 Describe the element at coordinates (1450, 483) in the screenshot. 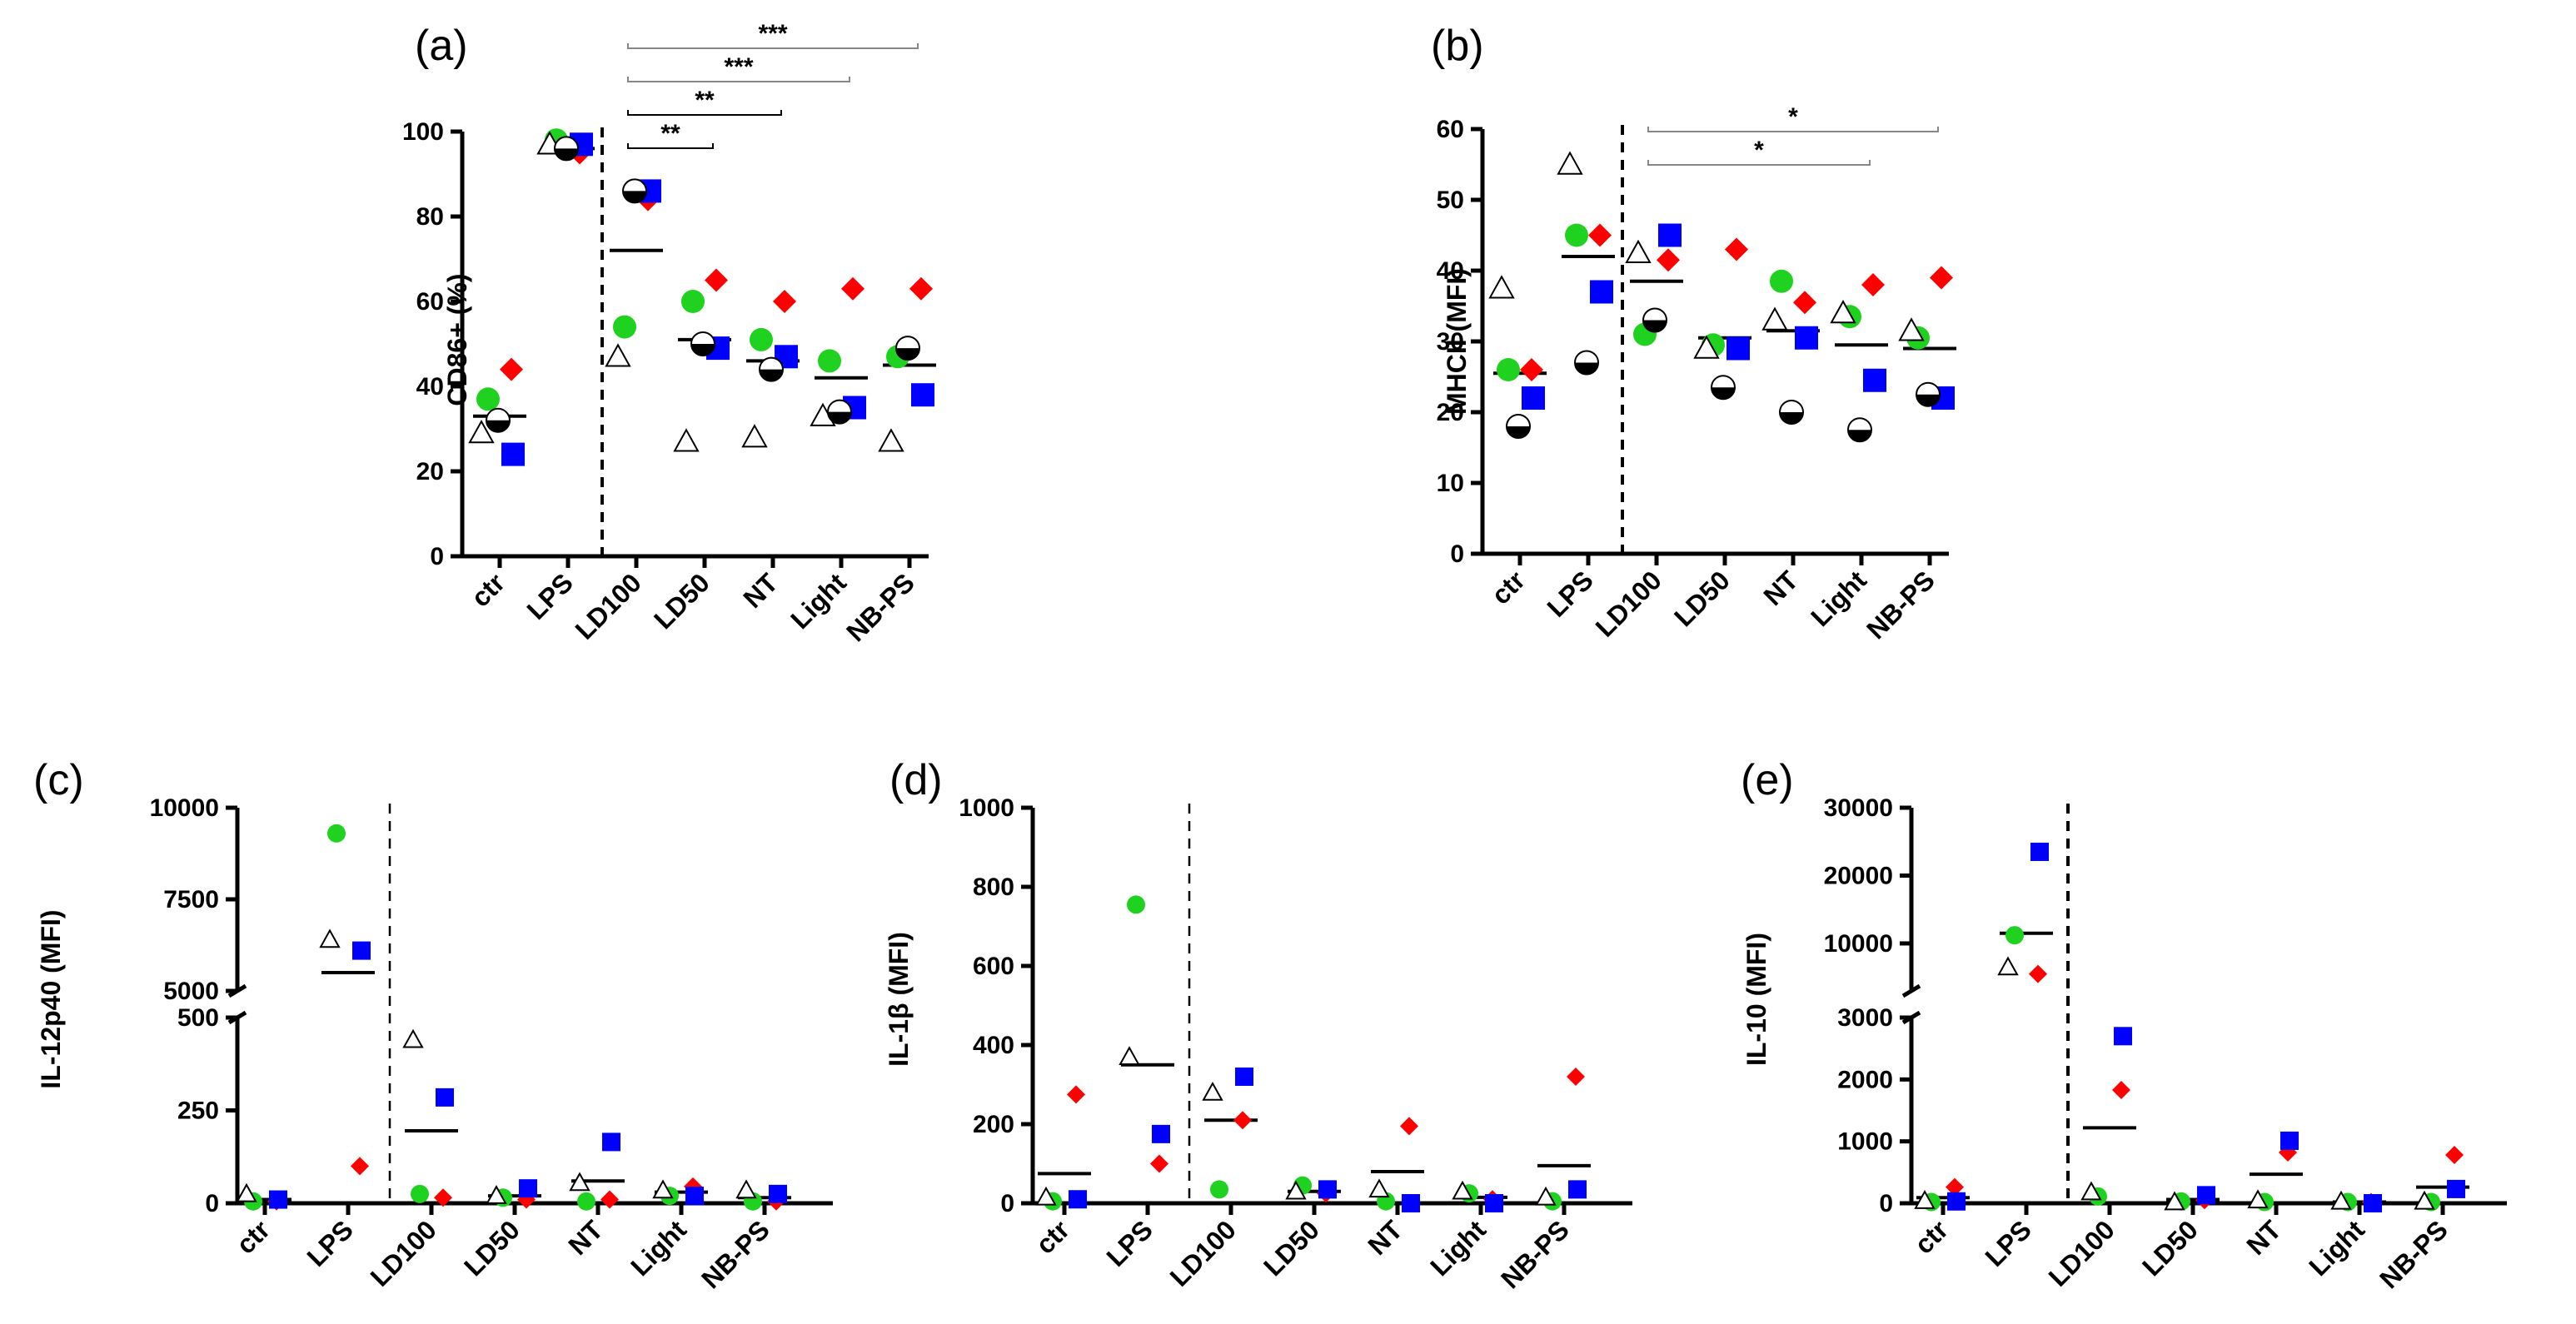

I see `y-tick-label: 10` at that location.